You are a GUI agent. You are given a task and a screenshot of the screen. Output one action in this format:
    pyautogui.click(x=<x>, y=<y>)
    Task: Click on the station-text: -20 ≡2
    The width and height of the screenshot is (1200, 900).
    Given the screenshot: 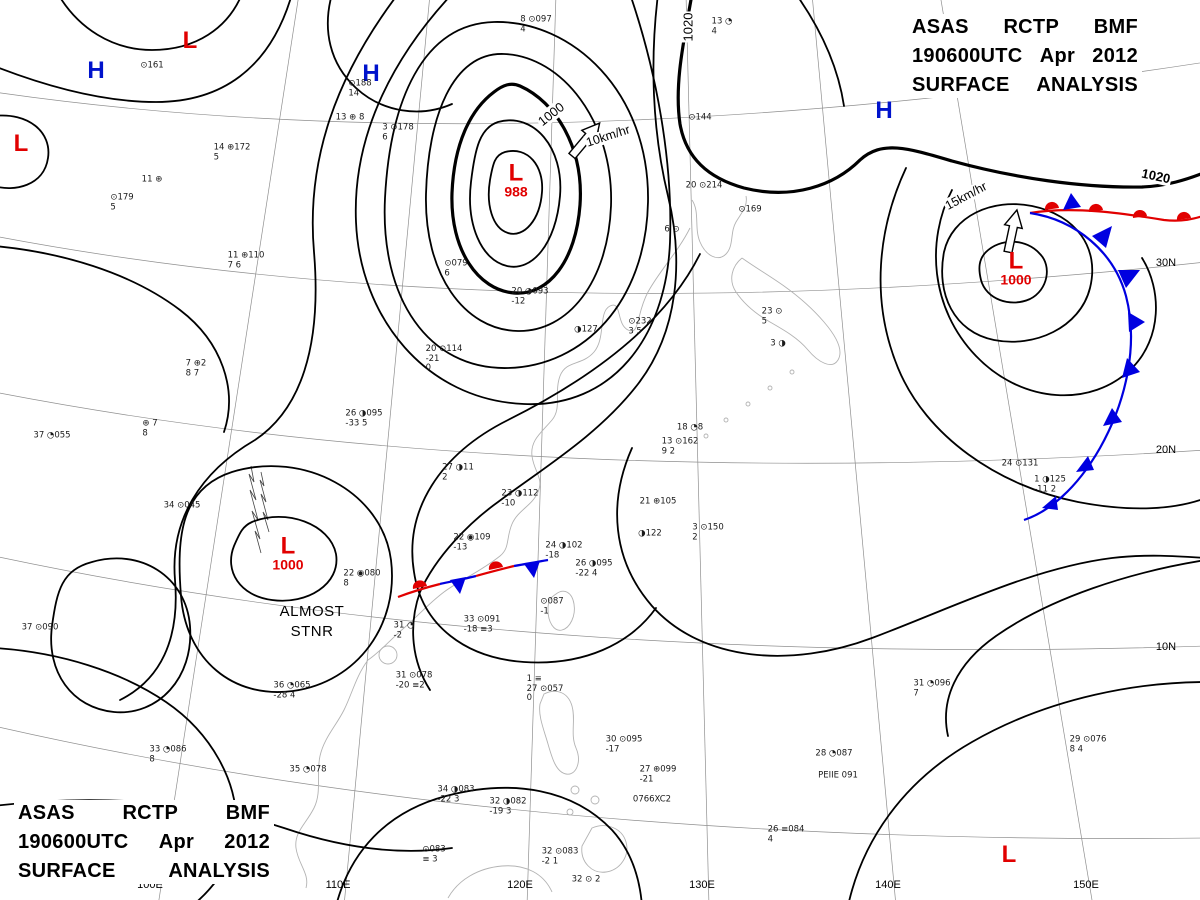 What is the action you would take?
    pyautogui.click(x=410, y=684)
    